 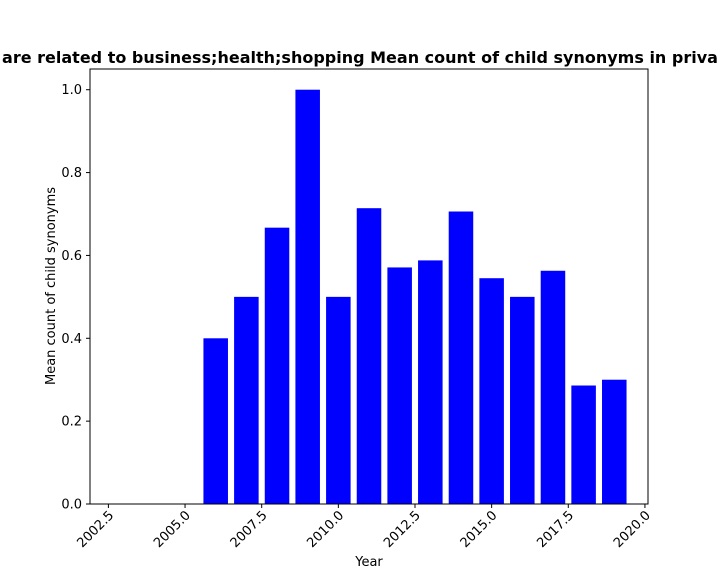 What do you see at coordinates (172, 529) in the screenshot?
I see `x-tick-label: 2005.0` at bounding box center [172, 529].